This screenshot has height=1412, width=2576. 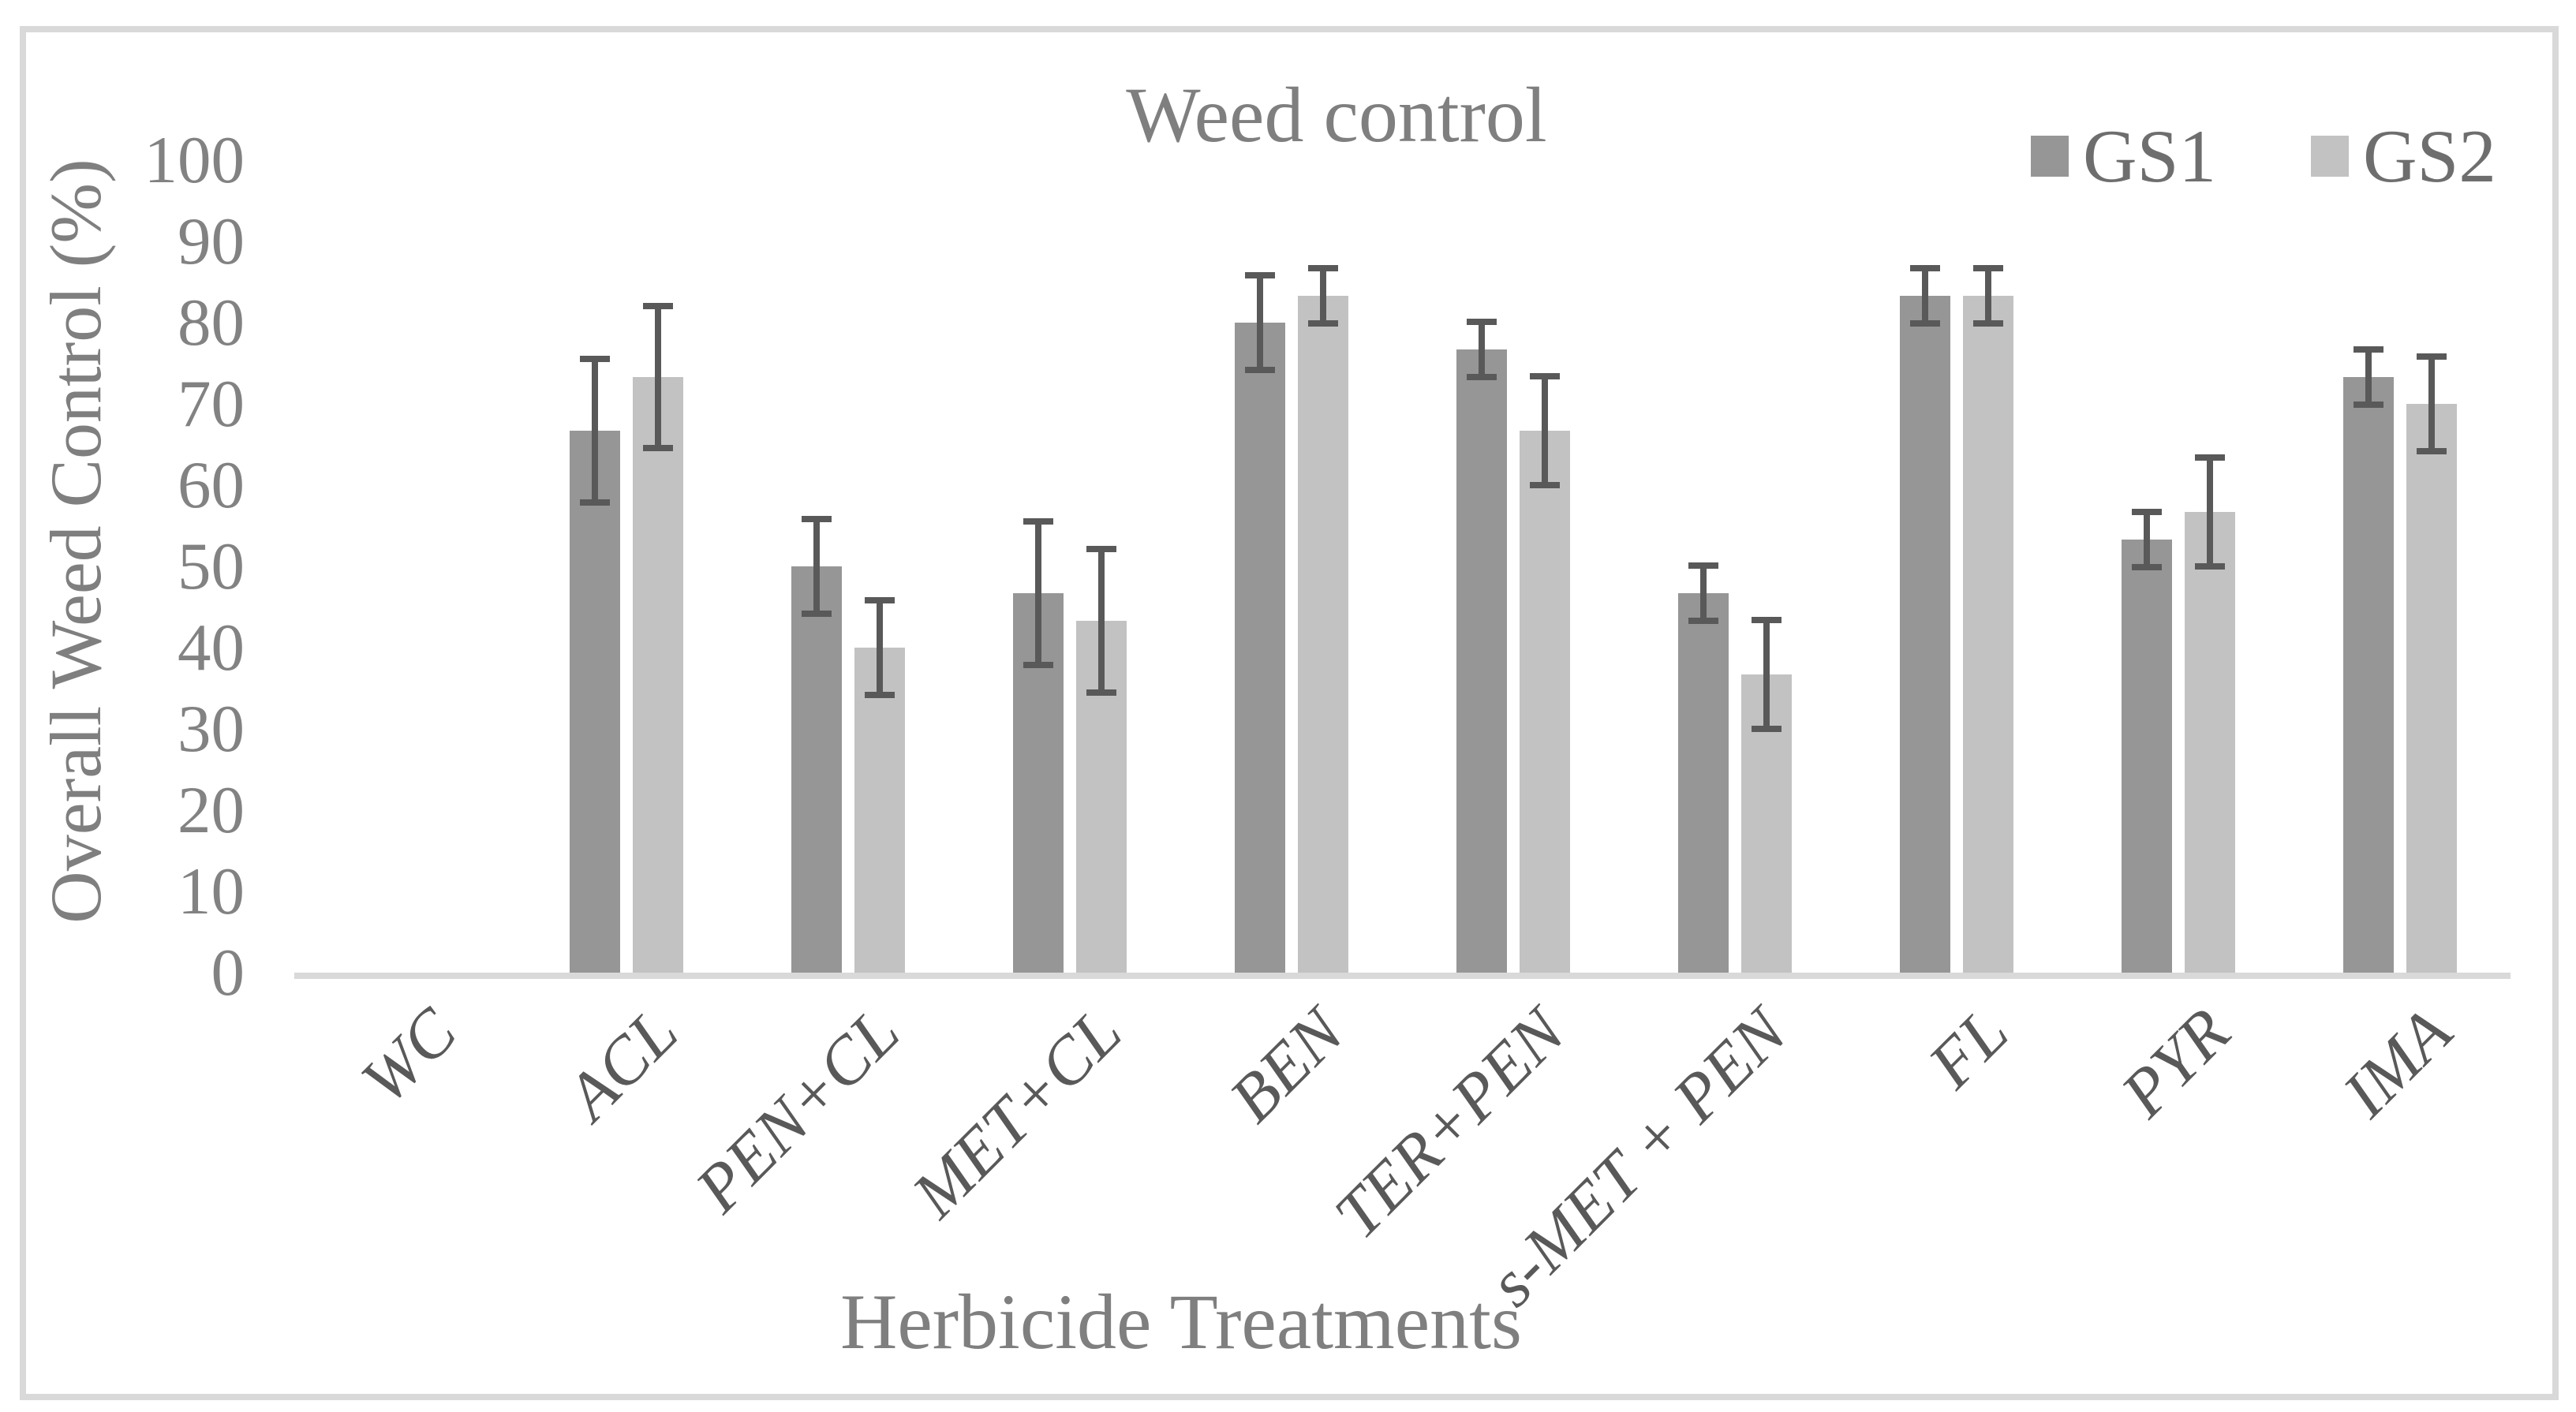 I want to click on legend-item-gs2: GS2, so click(x=2403, y=156).